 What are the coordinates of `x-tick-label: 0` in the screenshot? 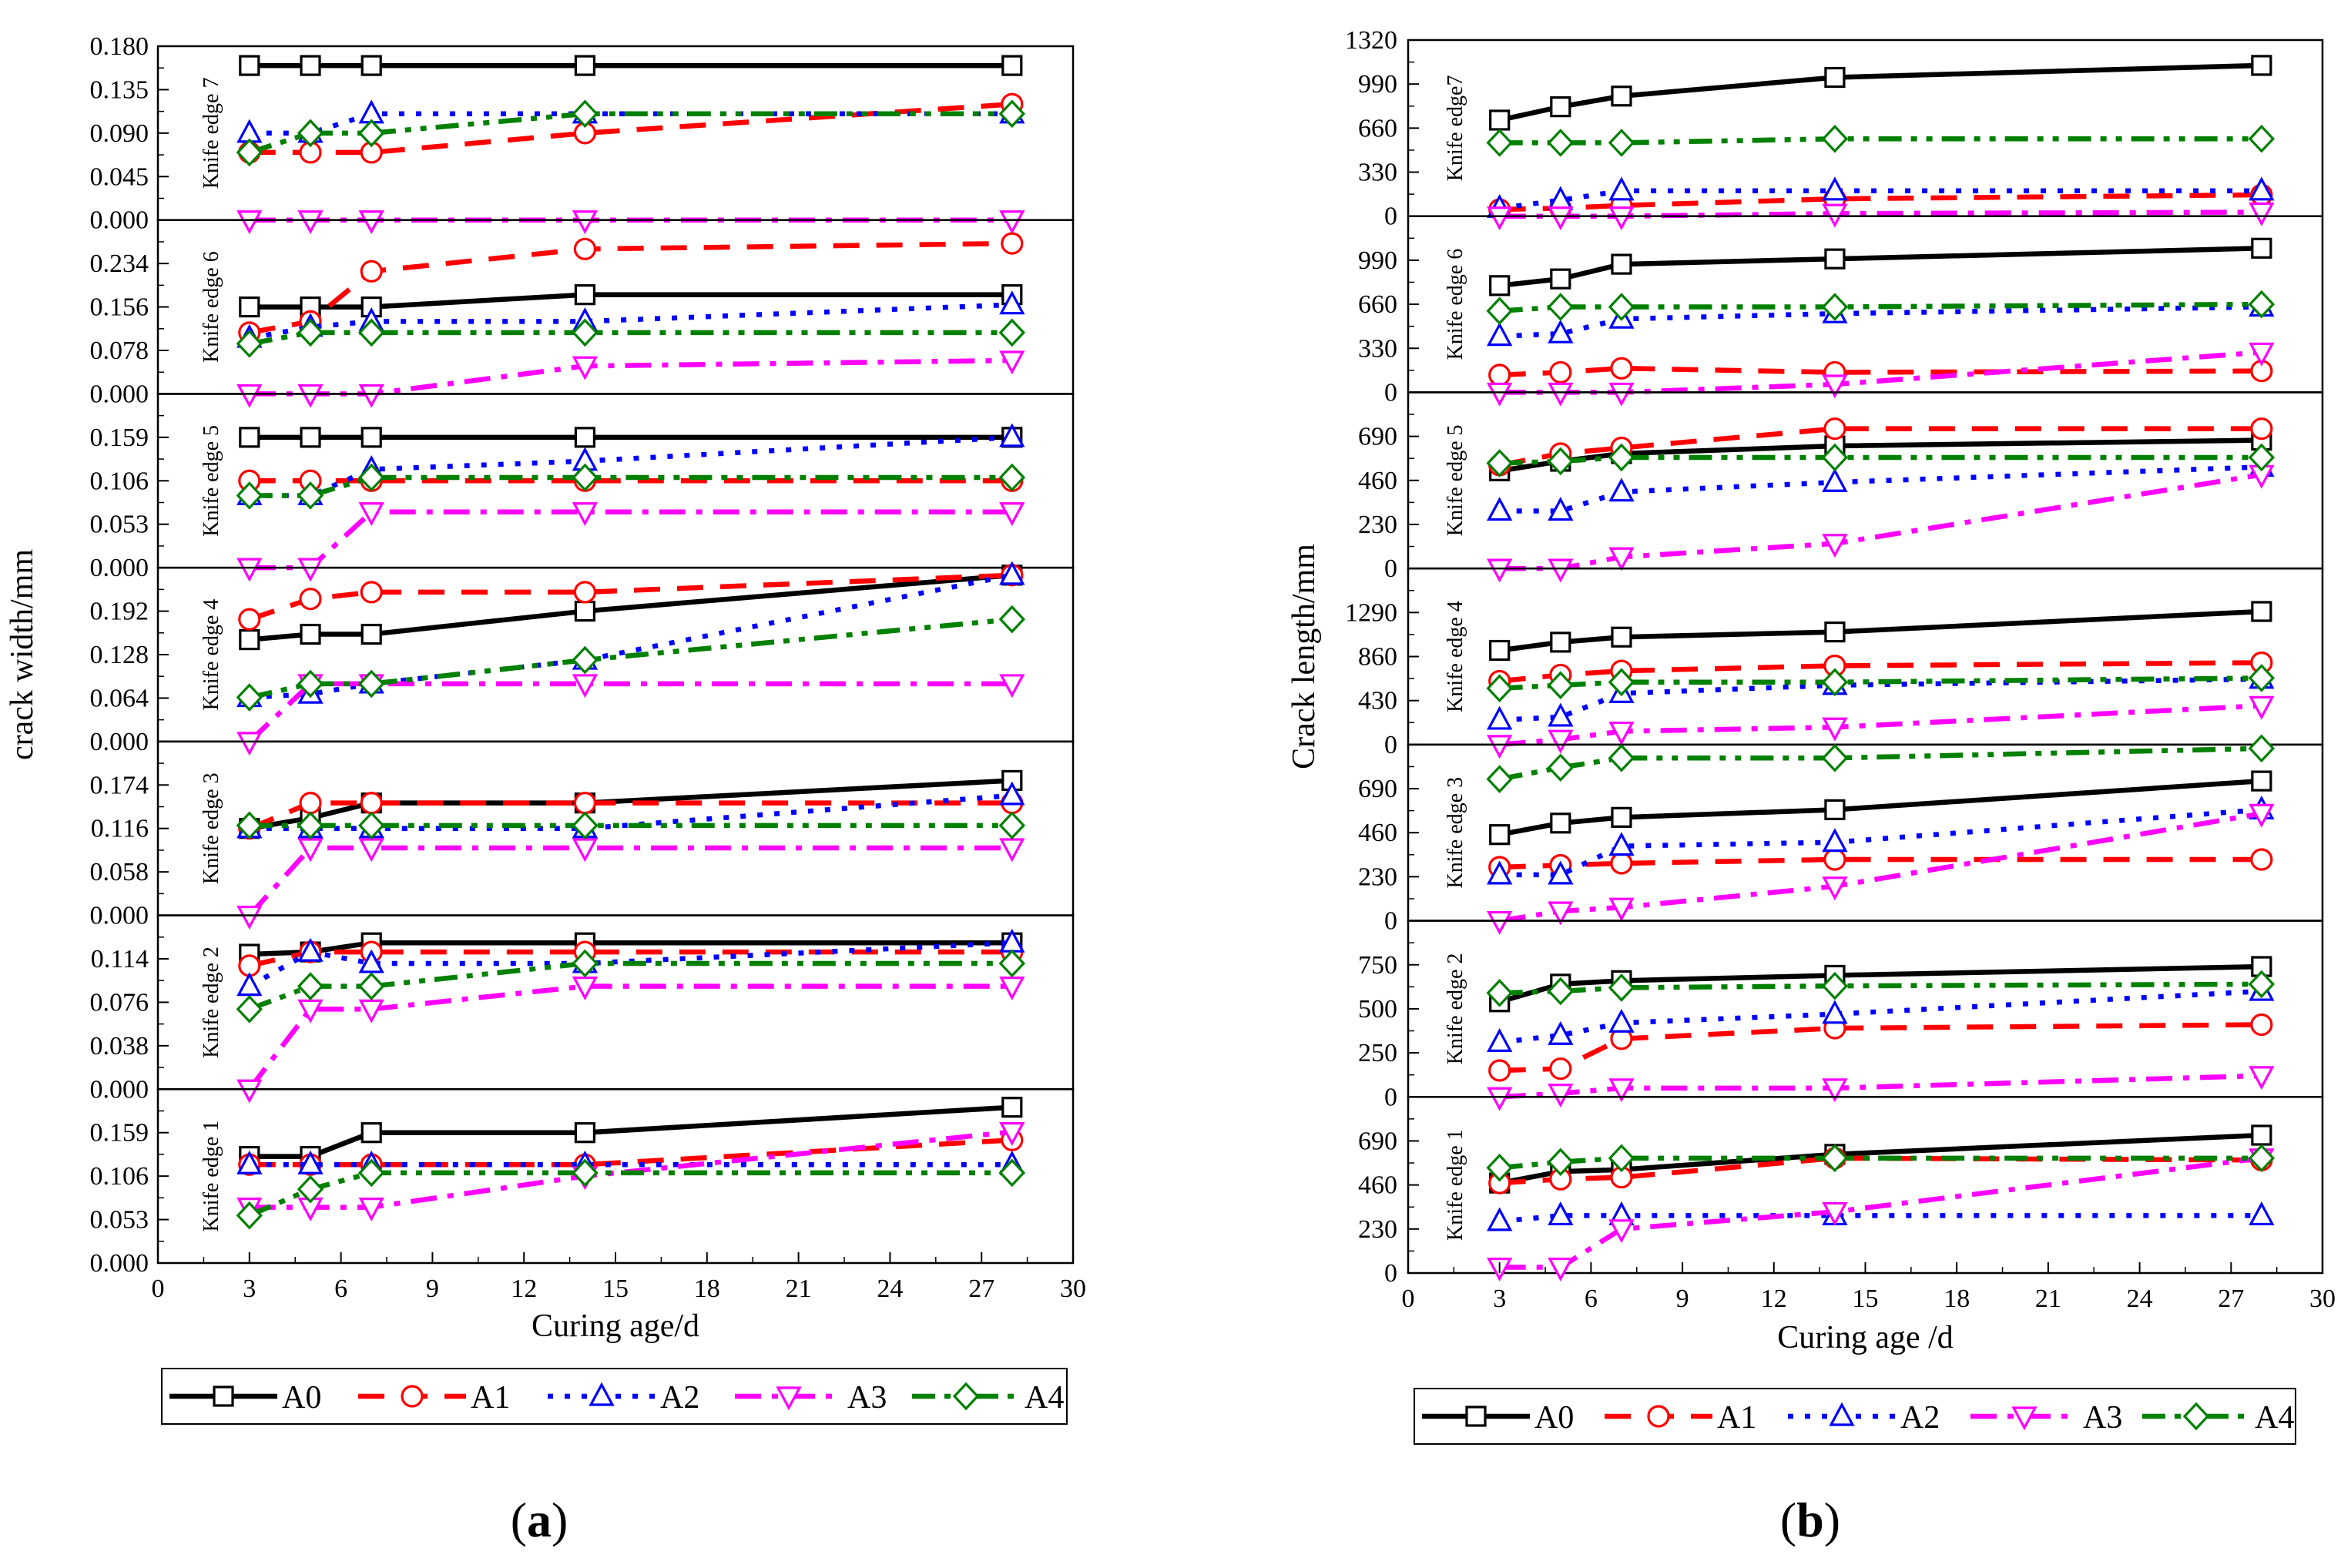 It's located at (1408, 1299).